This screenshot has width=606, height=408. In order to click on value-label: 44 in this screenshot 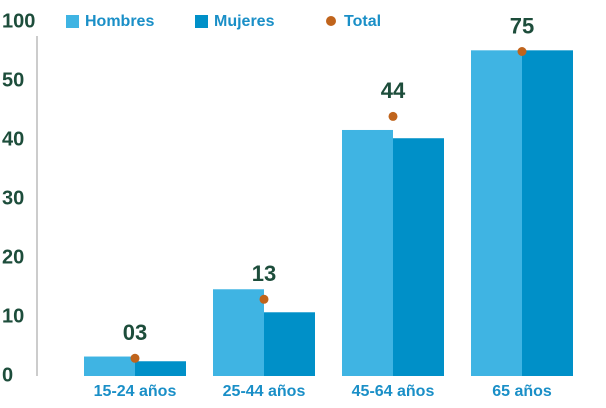, I will do `click(393, 90)`.